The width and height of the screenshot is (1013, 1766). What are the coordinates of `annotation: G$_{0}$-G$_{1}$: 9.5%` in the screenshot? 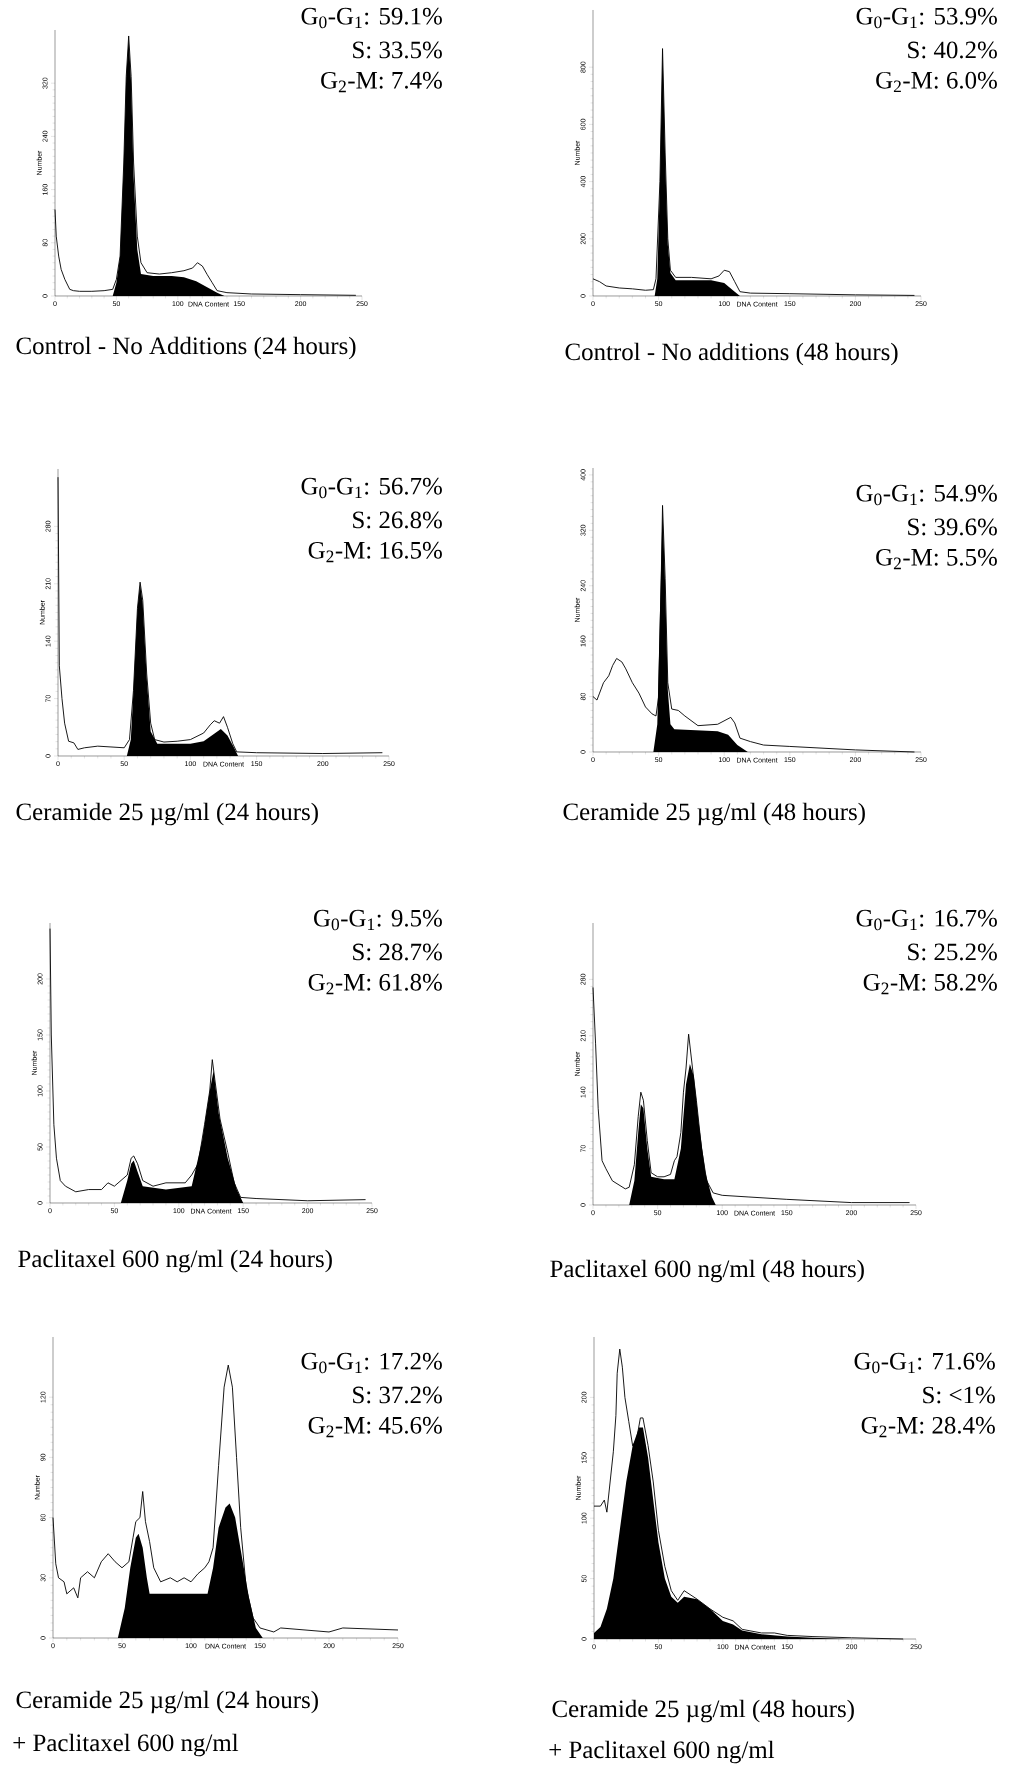 It's located at (378, 920).